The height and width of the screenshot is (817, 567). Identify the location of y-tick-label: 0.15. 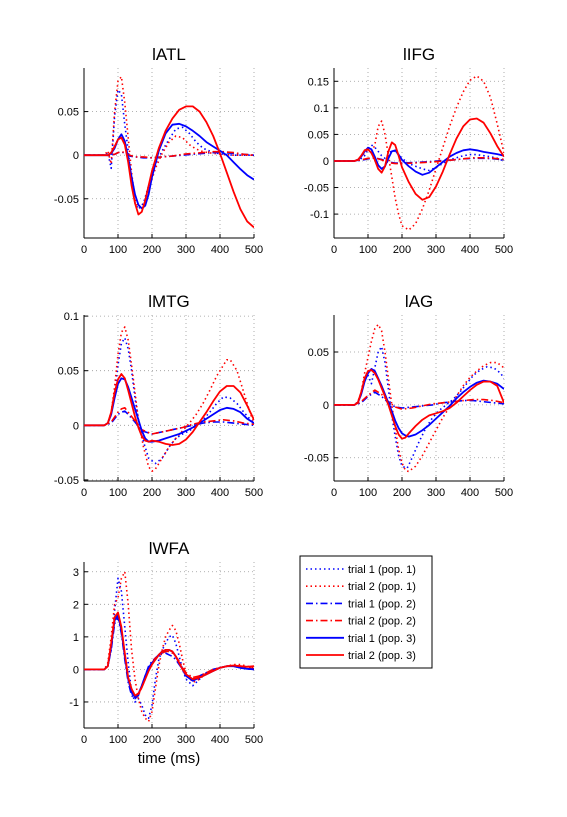
(318, 82).